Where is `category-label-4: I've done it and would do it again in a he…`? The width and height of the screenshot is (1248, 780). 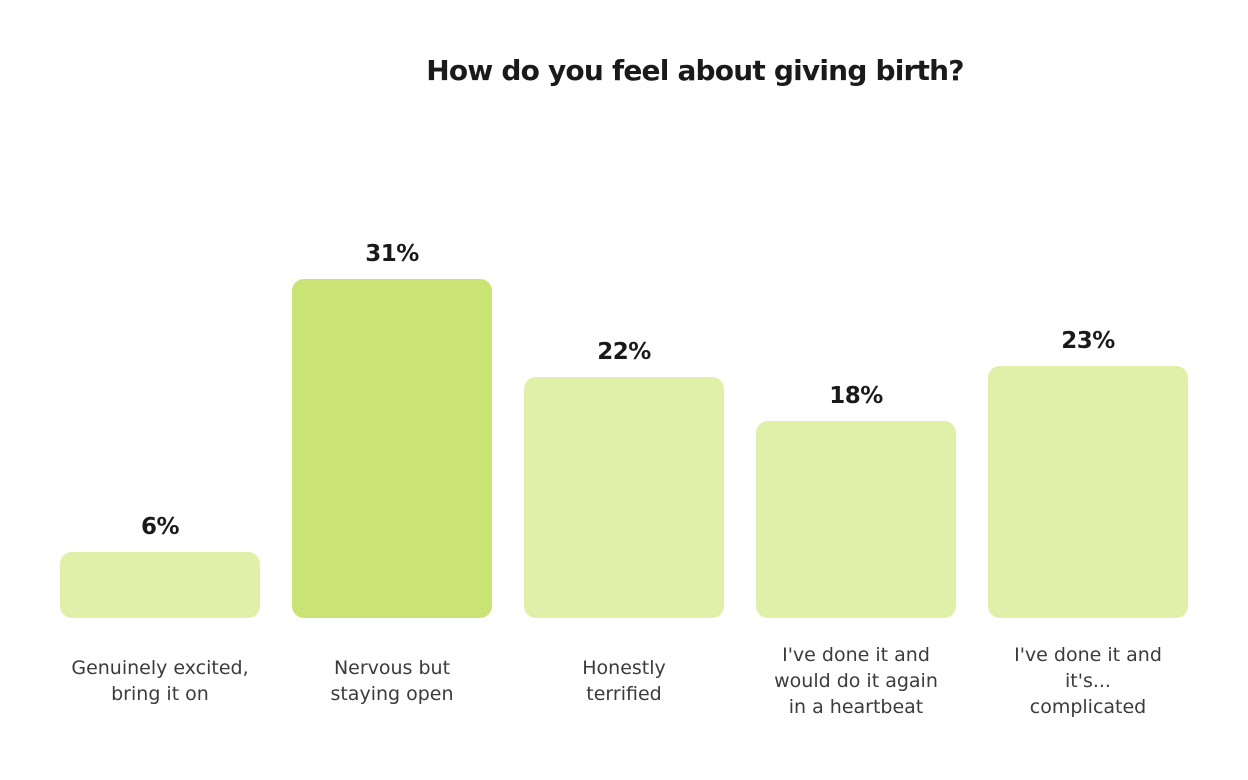 category-label-4: I've done it and would do it again in a he… is located at coordinates (856, 681).